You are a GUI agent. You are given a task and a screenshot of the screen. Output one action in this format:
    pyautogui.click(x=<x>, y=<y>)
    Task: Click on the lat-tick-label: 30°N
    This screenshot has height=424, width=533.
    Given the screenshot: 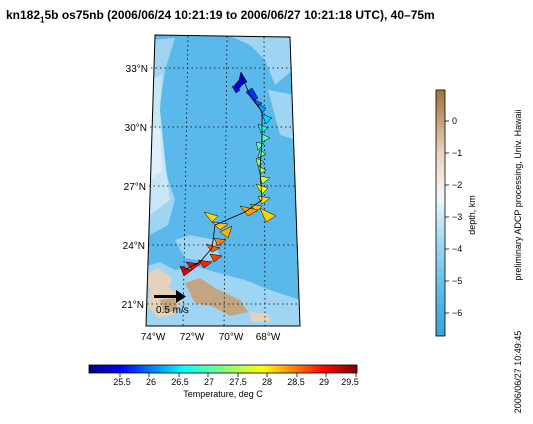 What is the action you would take?
    pyautogui.click(x=136, y=128)
    